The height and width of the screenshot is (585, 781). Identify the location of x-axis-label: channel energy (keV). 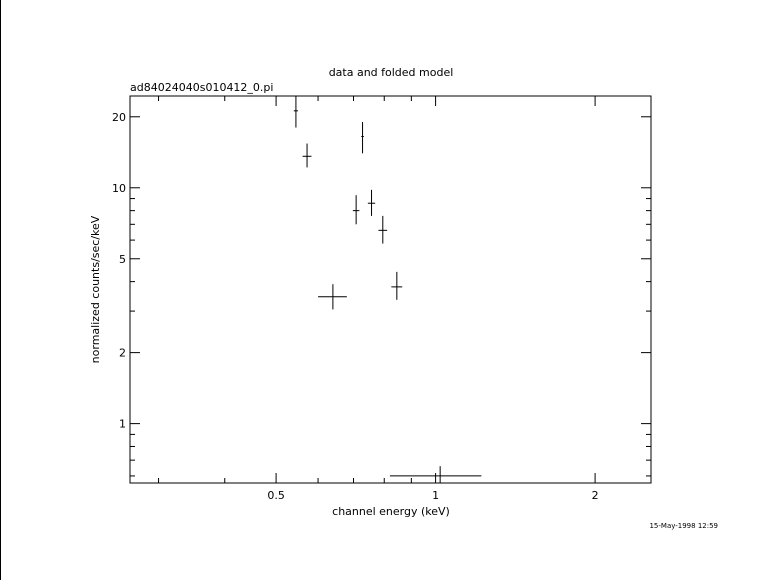
(391, 511).